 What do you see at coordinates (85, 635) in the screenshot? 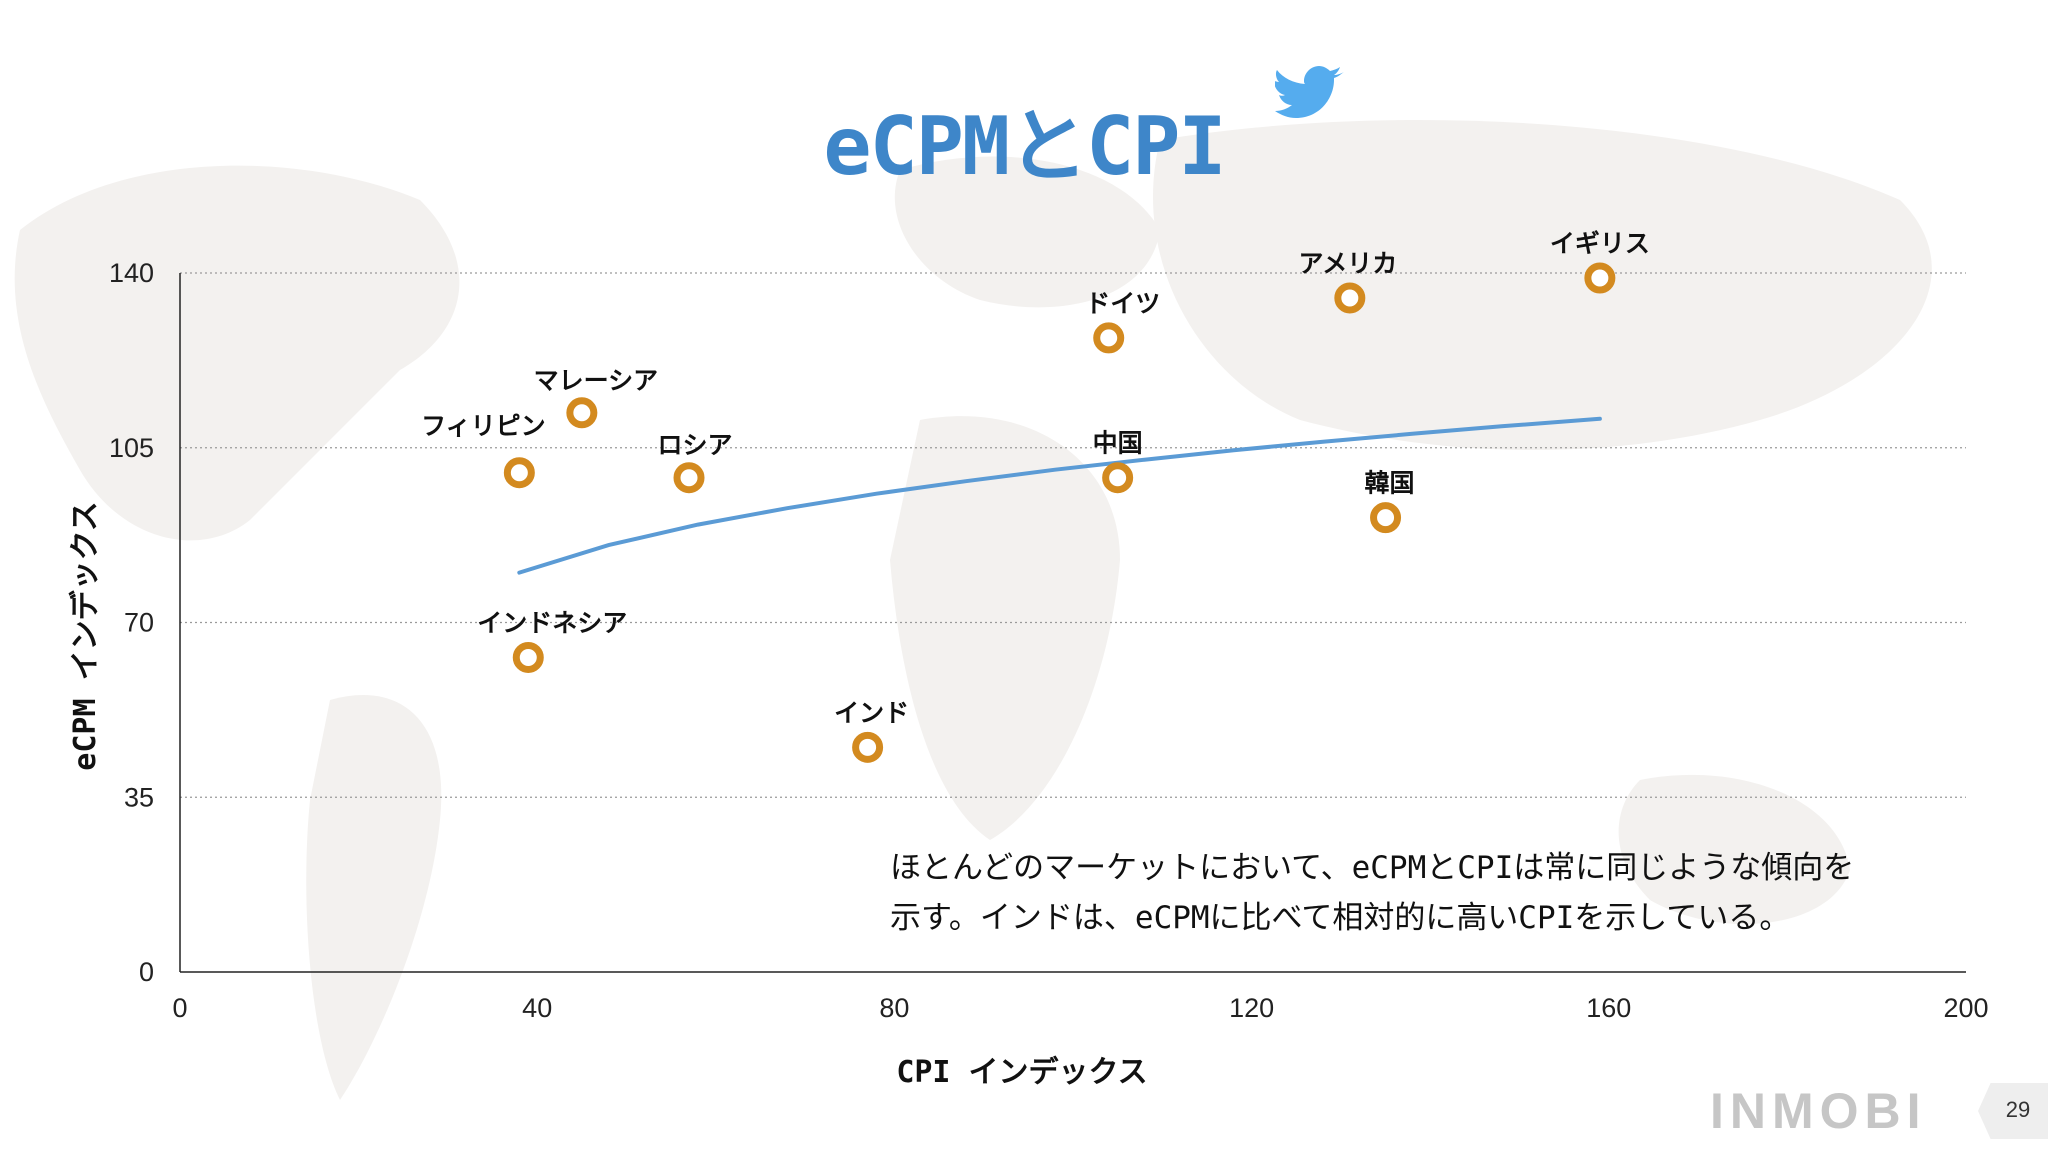
I see `y-axis-title: eCPM インデックス` at bounding box center [85, 635].